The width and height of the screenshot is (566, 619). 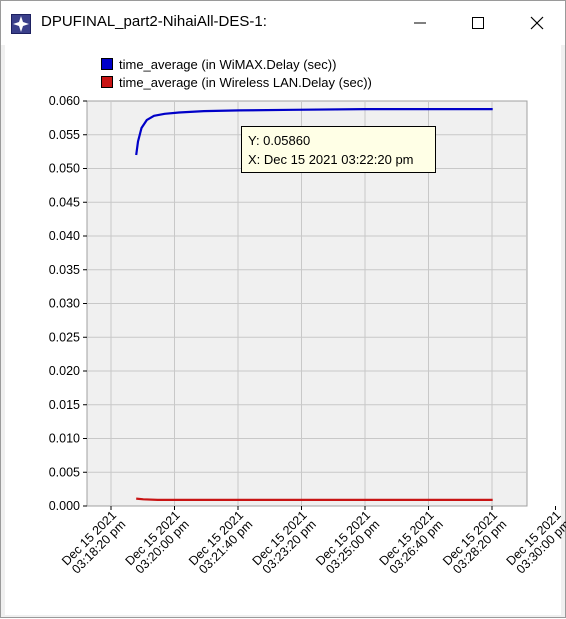 What do you see at coordinates (154, 21) in the screenshot?
I see `window-title: DPUFINAL_part2-NihaiAll-DES-1:` at bounding box center [154, 21].